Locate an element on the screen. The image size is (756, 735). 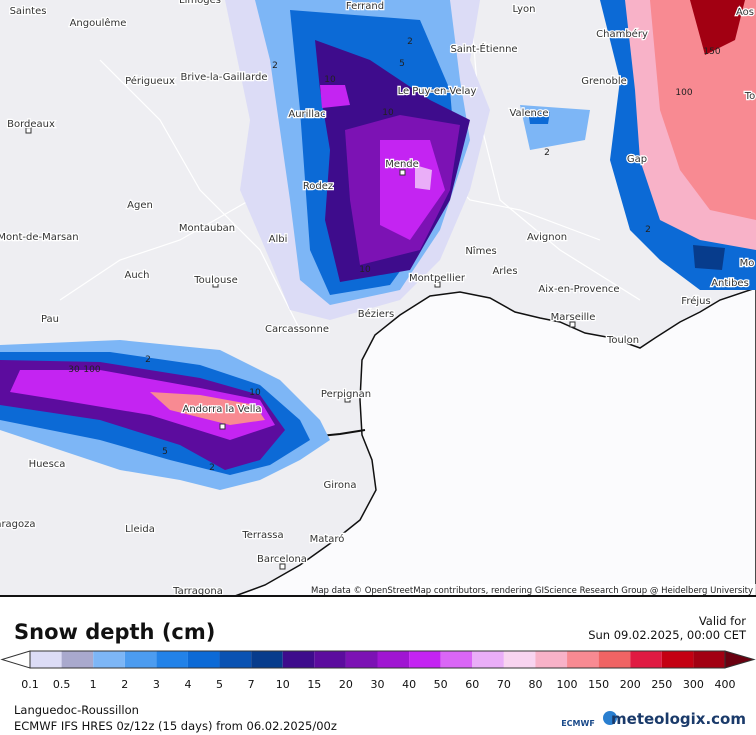
city-label: Fréjus is located at coordinates (695, 301).